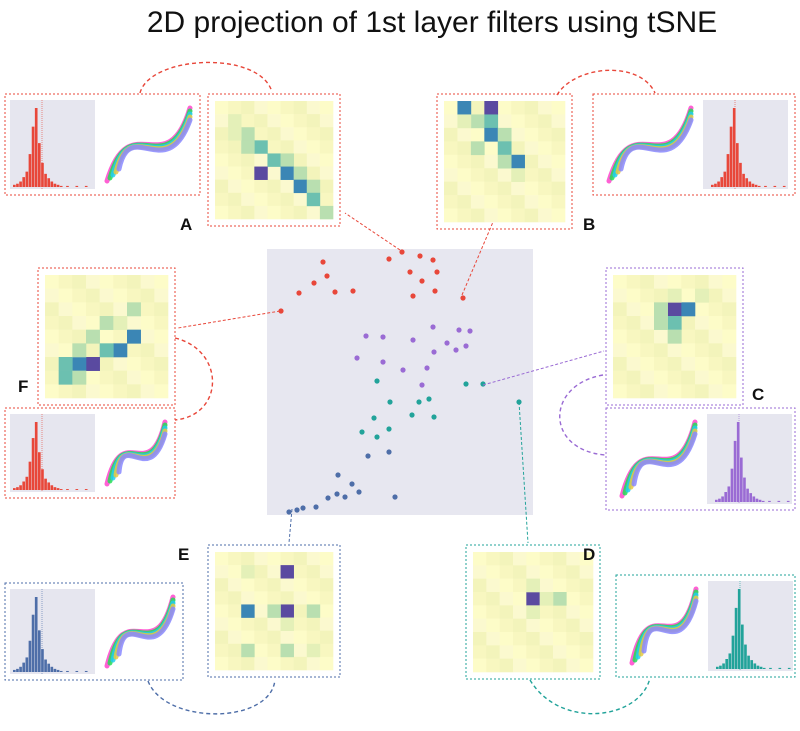  What do you see at coordinates (23, 386) in the screenshot?
I see `panel-label: F` at bounding box center [23, 386].